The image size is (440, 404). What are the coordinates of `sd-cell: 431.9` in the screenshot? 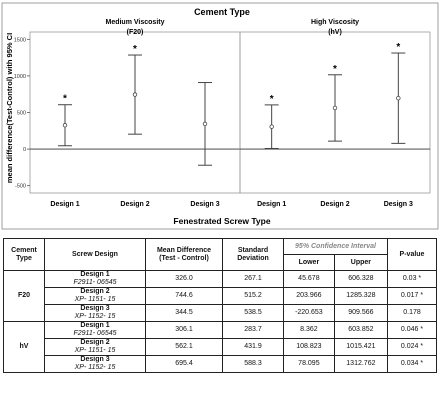 It's located at (253, 347).